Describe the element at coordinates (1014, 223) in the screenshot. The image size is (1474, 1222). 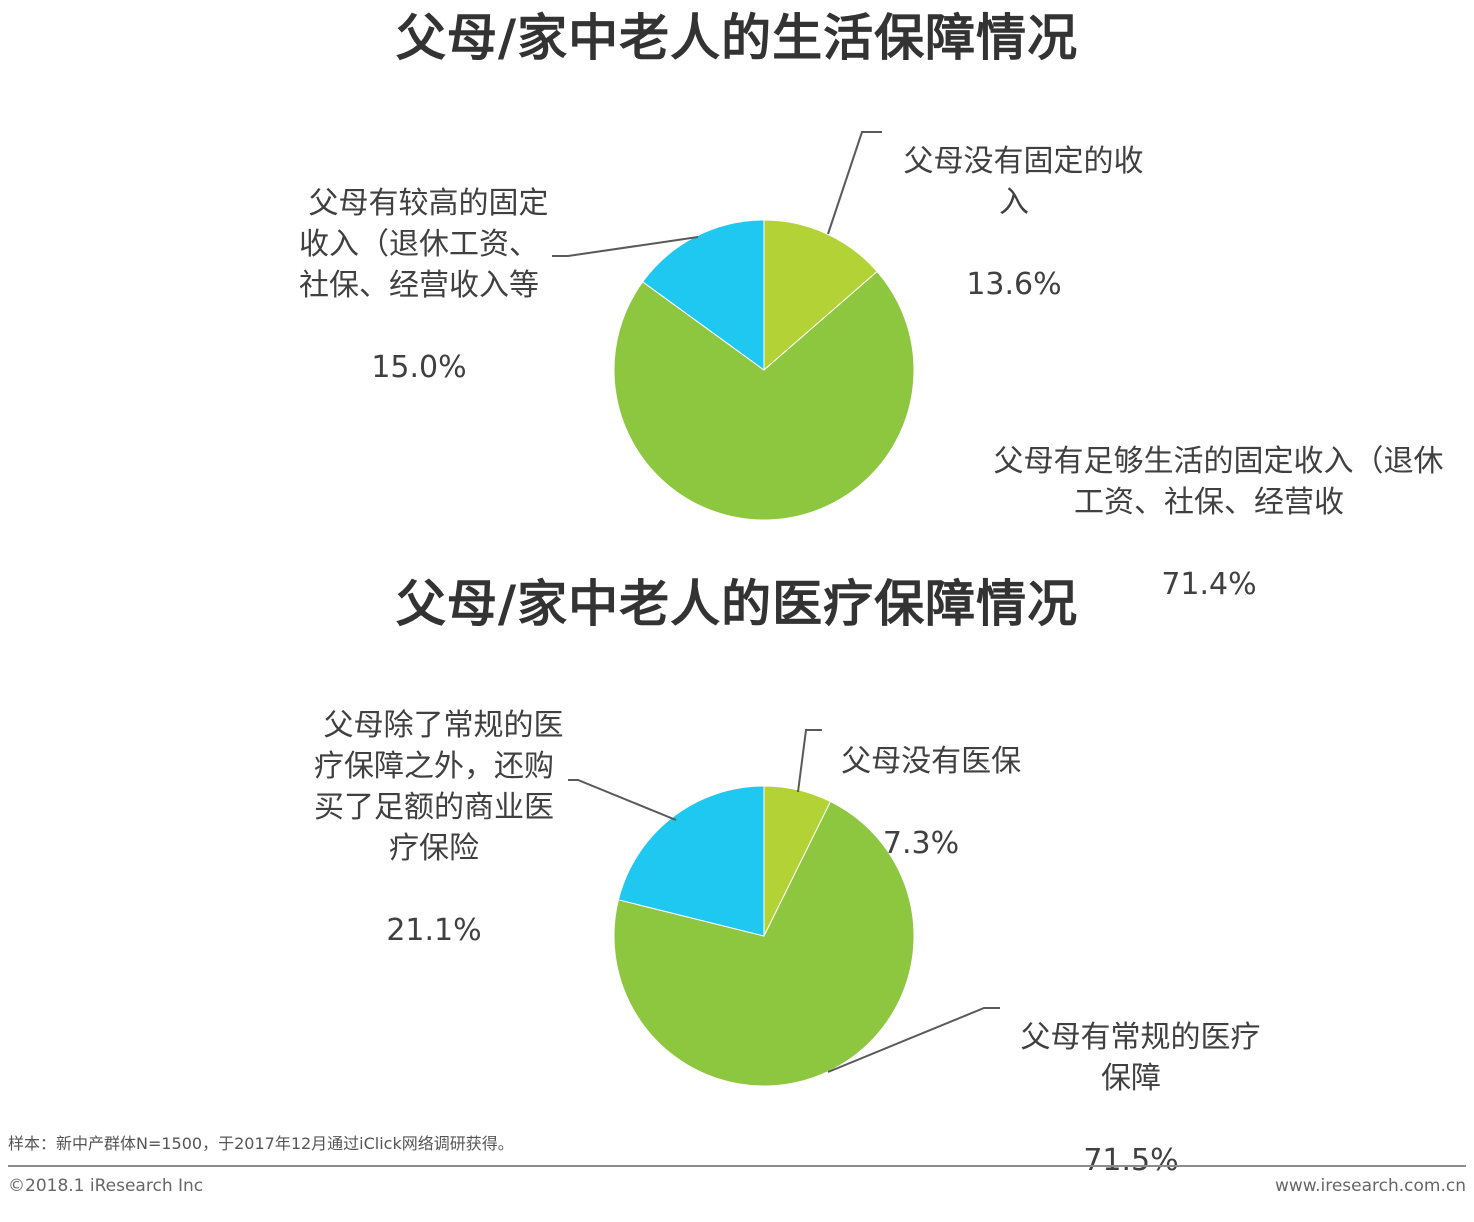
I see `slice-label-no-income: 父母没有固定的收 入 13.6%` at that location.